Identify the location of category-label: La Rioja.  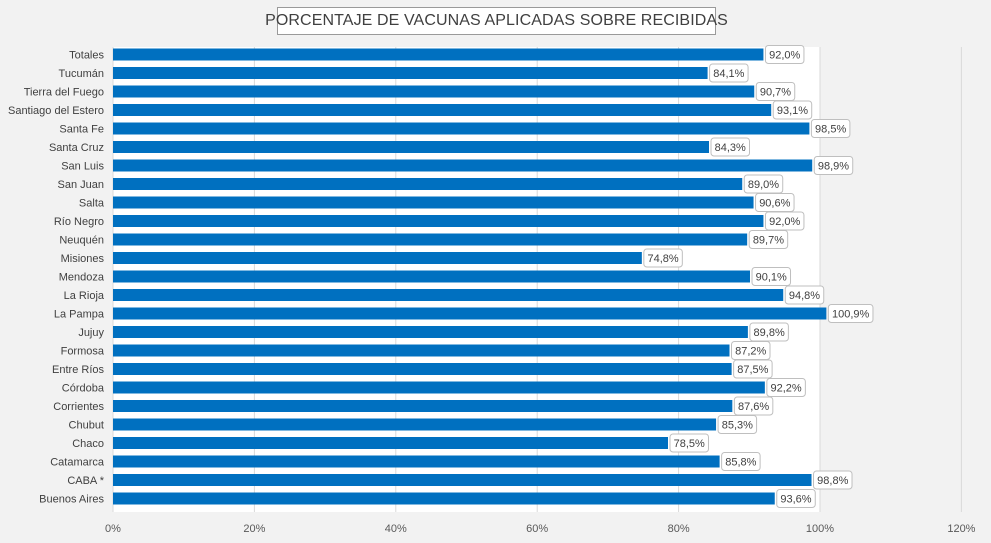
(84, 296).